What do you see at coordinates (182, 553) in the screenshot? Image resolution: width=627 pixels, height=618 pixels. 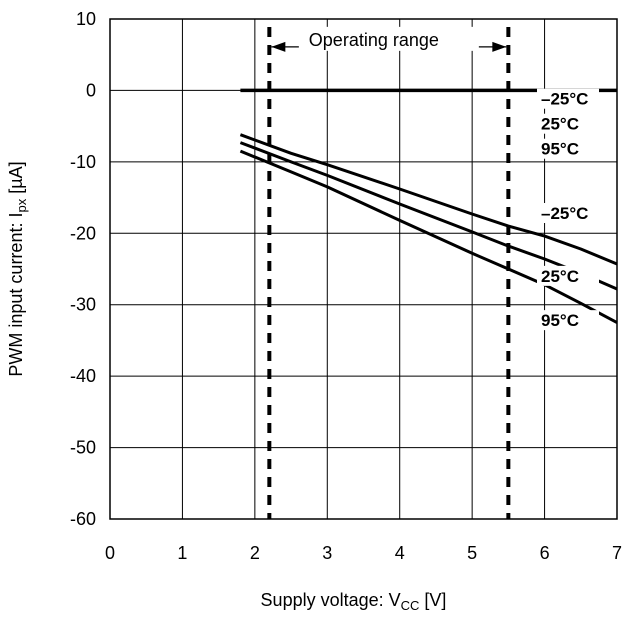 I see `x-tick-label: 1` at bounding box center [182, 553].